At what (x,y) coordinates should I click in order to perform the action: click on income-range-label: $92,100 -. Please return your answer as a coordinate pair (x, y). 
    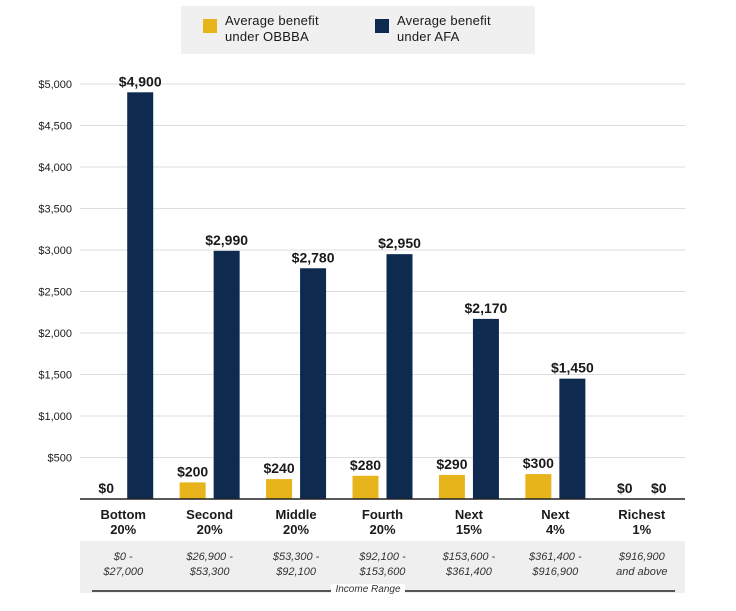
    Looking at the image, I should click on (382, 557).